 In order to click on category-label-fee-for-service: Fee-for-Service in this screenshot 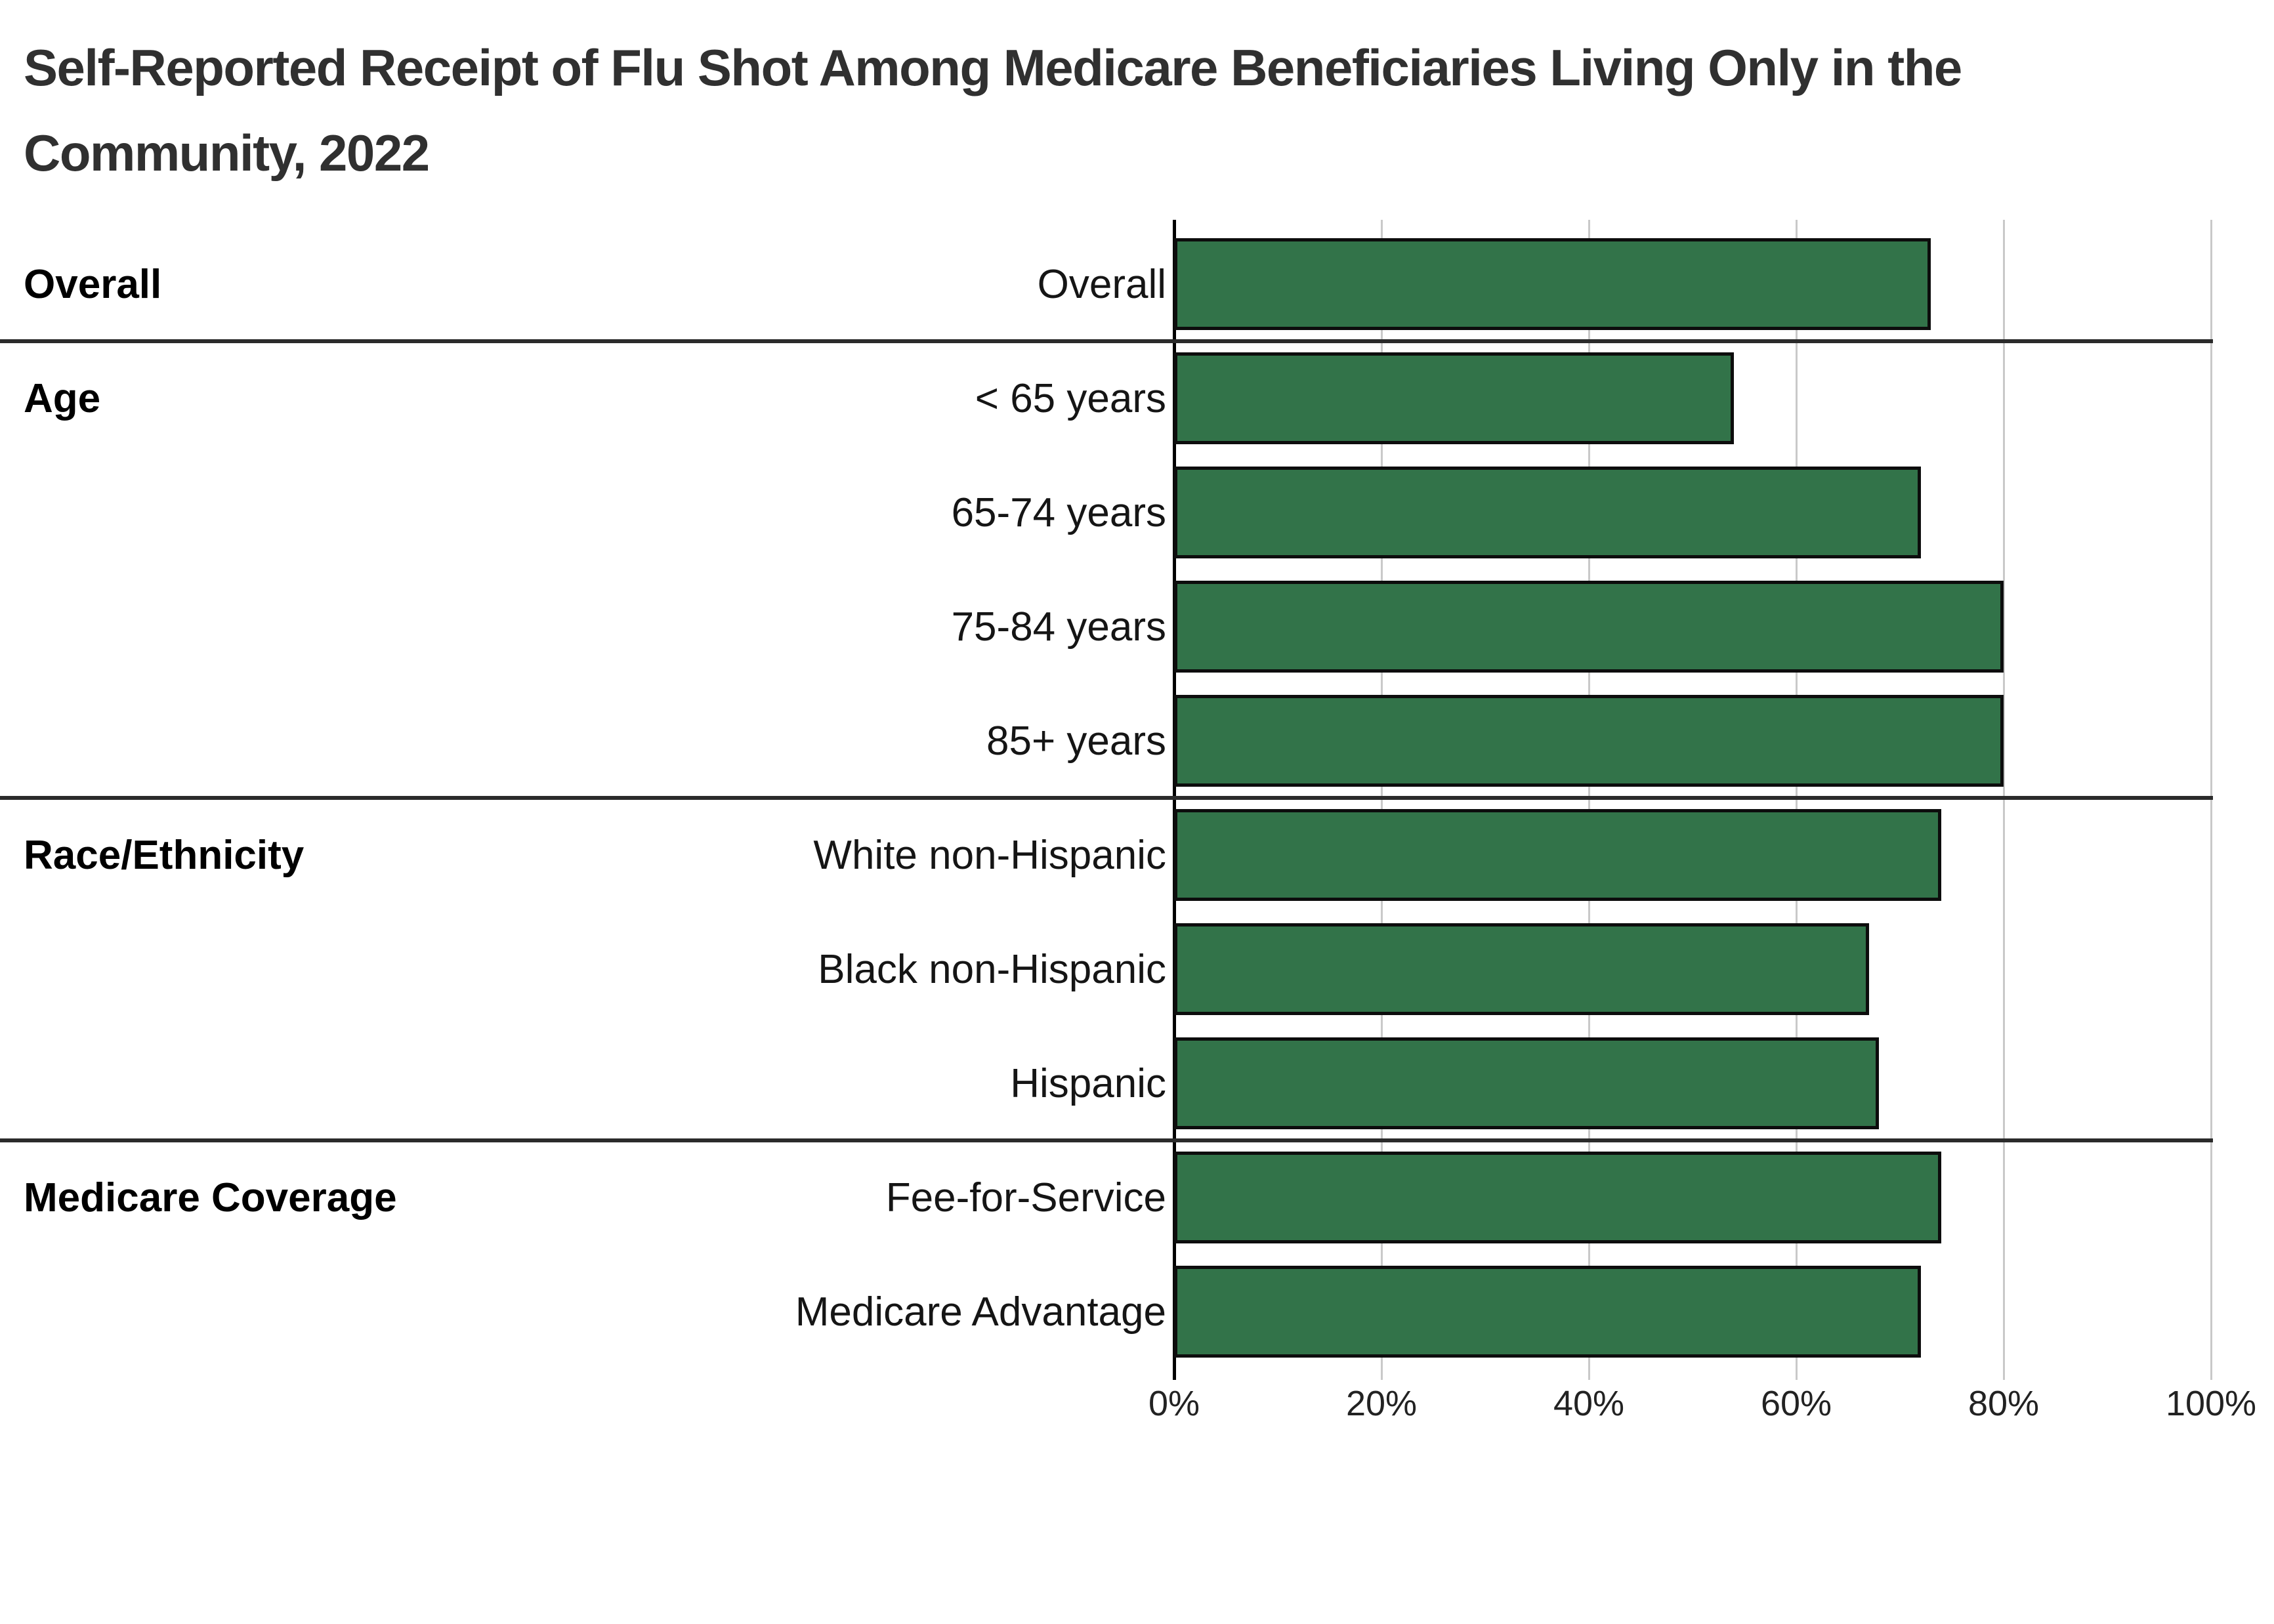, I will do `click(1025, 1198)`.